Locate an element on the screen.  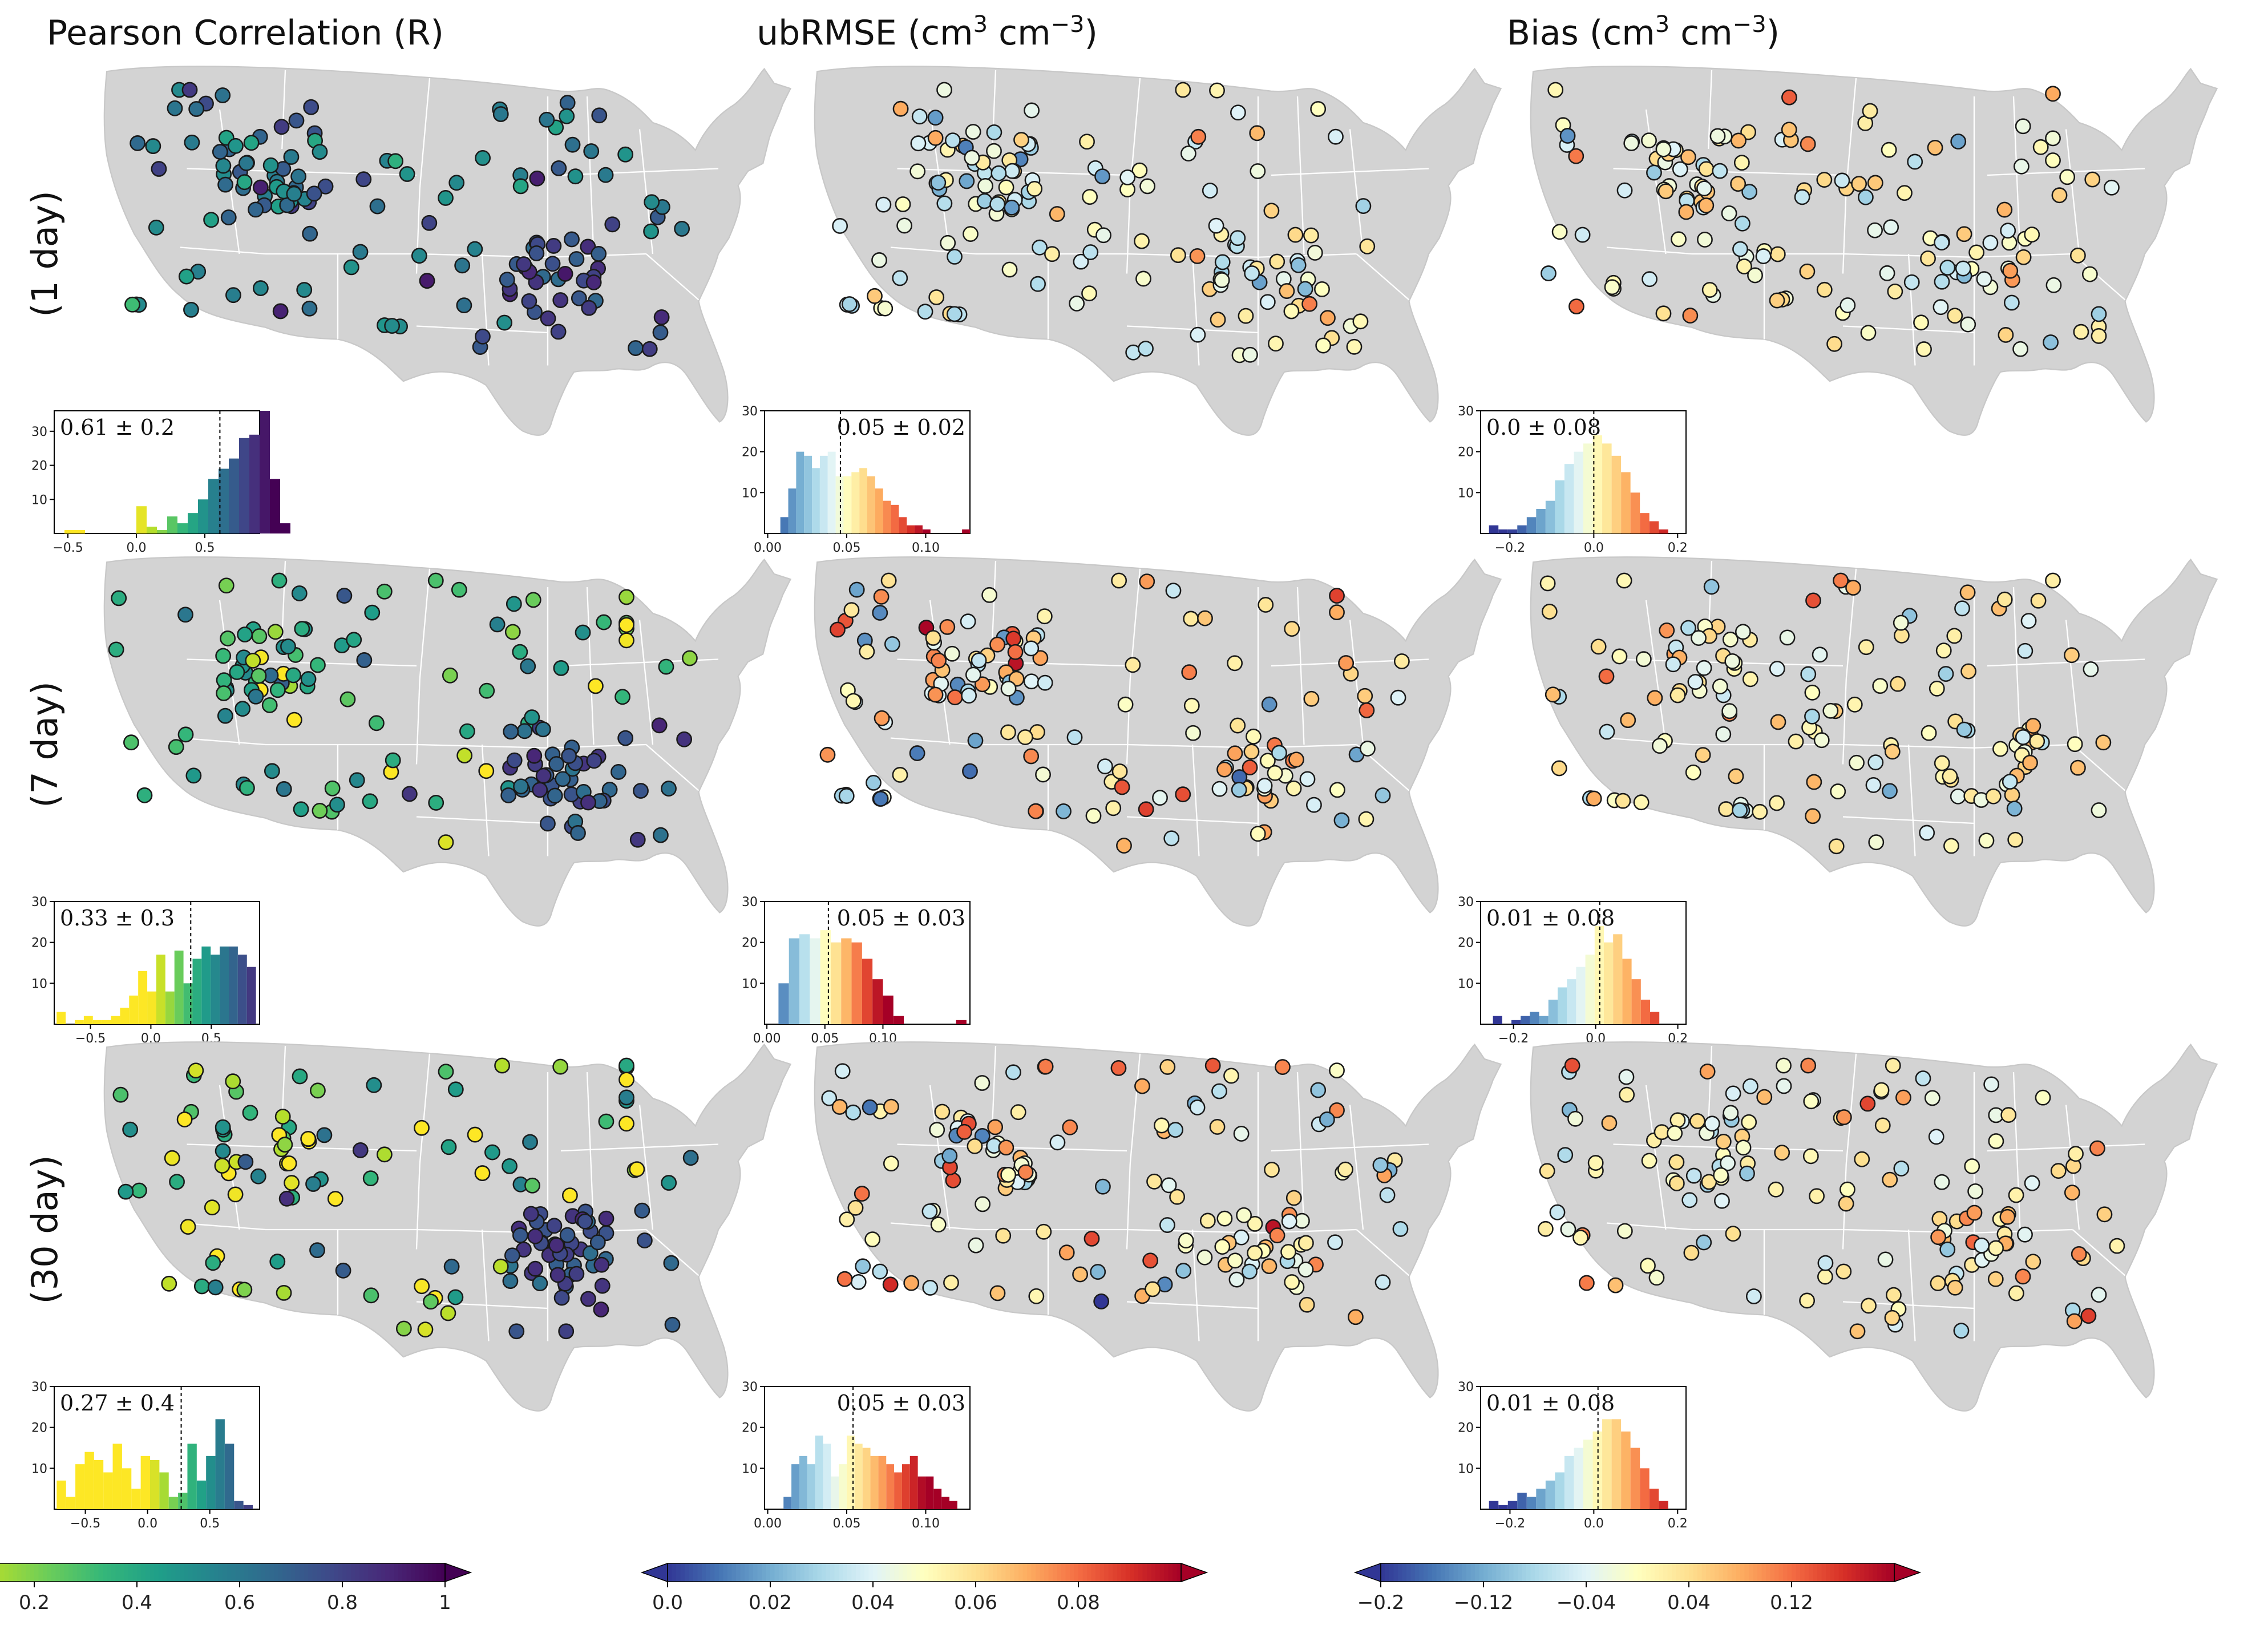
x-tick-label: −0.2 is located at coordinates (1513, 1039).